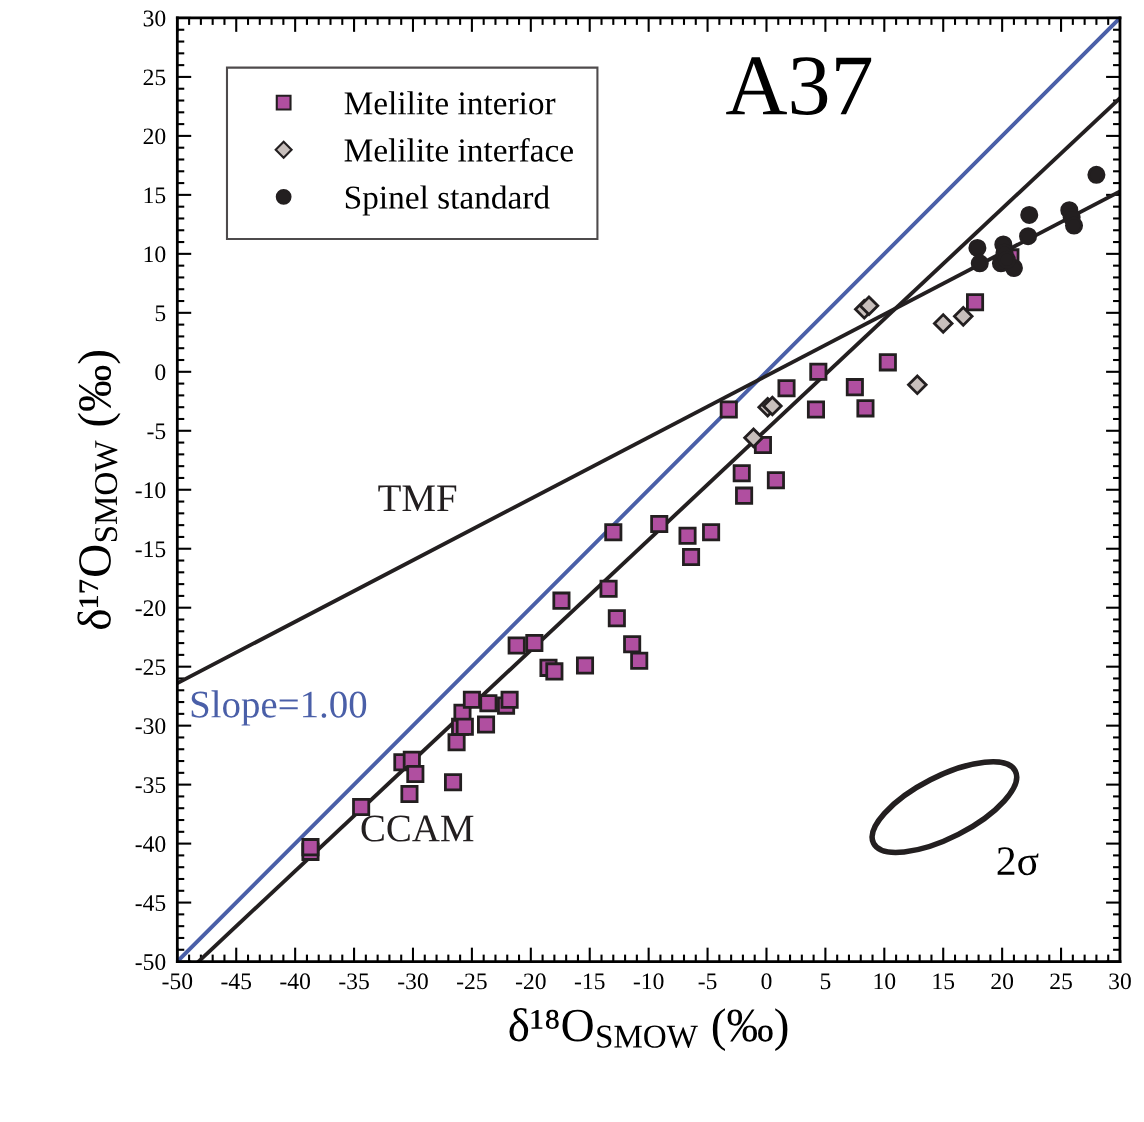  What do you see at coordinates (155, 195) in the screenshot?
I see `y-tick-label: 15` at bounding box center [155, 195].